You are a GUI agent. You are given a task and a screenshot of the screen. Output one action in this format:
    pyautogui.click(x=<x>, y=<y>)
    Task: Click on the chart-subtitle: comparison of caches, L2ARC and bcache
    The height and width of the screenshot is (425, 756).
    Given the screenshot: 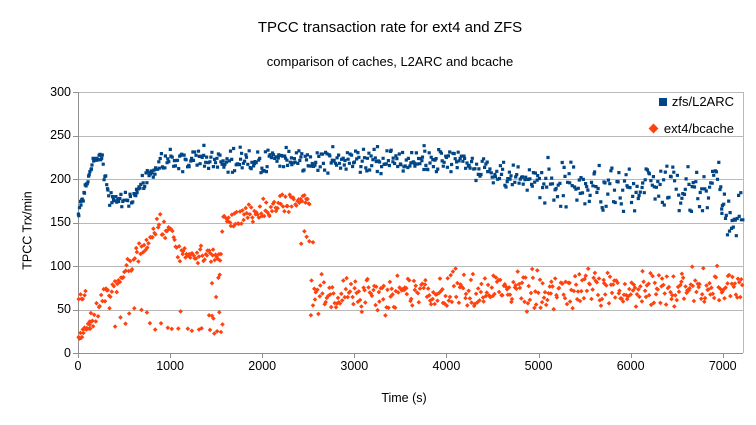 What is the action you would take?
    pyautogui.click(x=390, y=61)
    